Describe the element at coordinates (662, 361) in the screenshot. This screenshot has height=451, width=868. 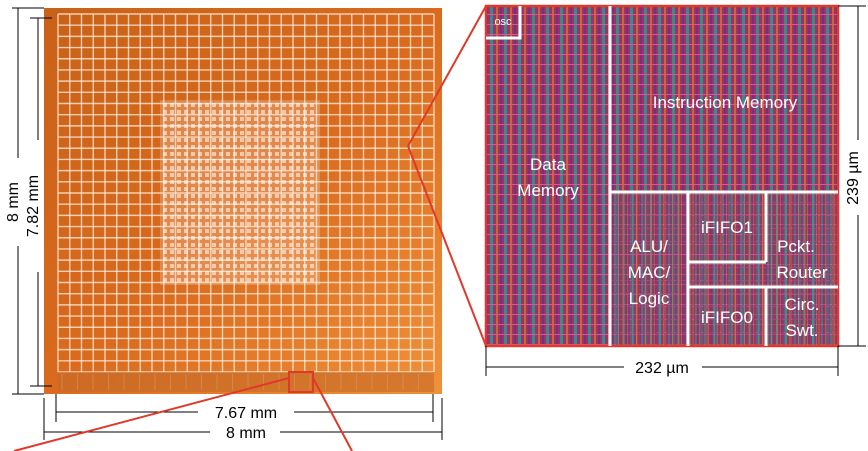
I see `tile-width-dimension: 232 µm` at that location.